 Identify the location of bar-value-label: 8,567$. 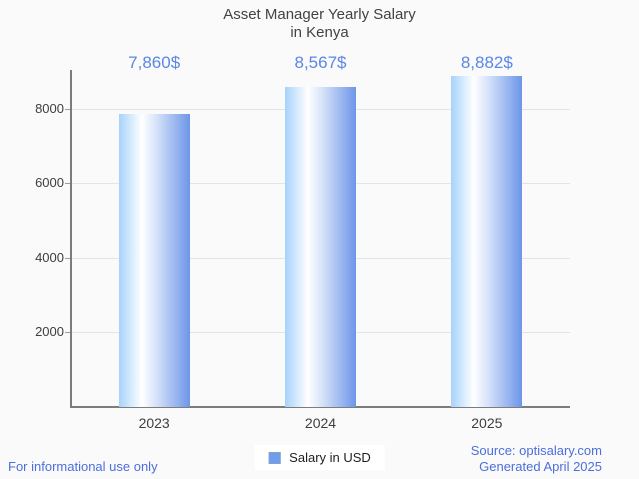
(320, 62).